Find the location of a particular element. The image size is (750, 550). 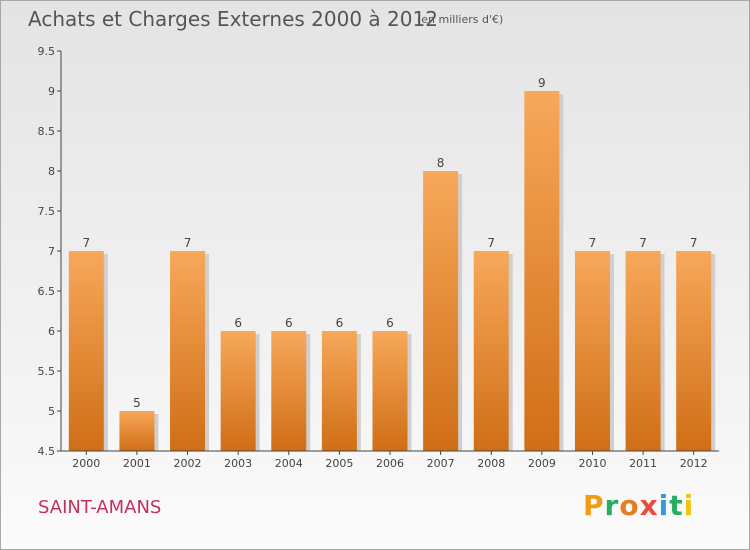

x-tick-label: 2000 is located at coordinates (86, 463).